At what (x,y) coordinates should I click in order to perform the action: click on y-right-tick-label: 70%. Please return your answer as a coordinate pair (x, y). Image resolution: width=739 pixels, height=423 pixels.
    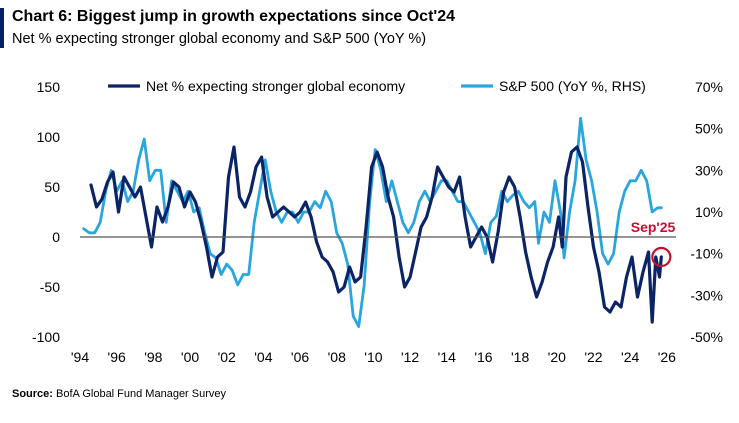
    Looking at the image, I should click on (709, 87).